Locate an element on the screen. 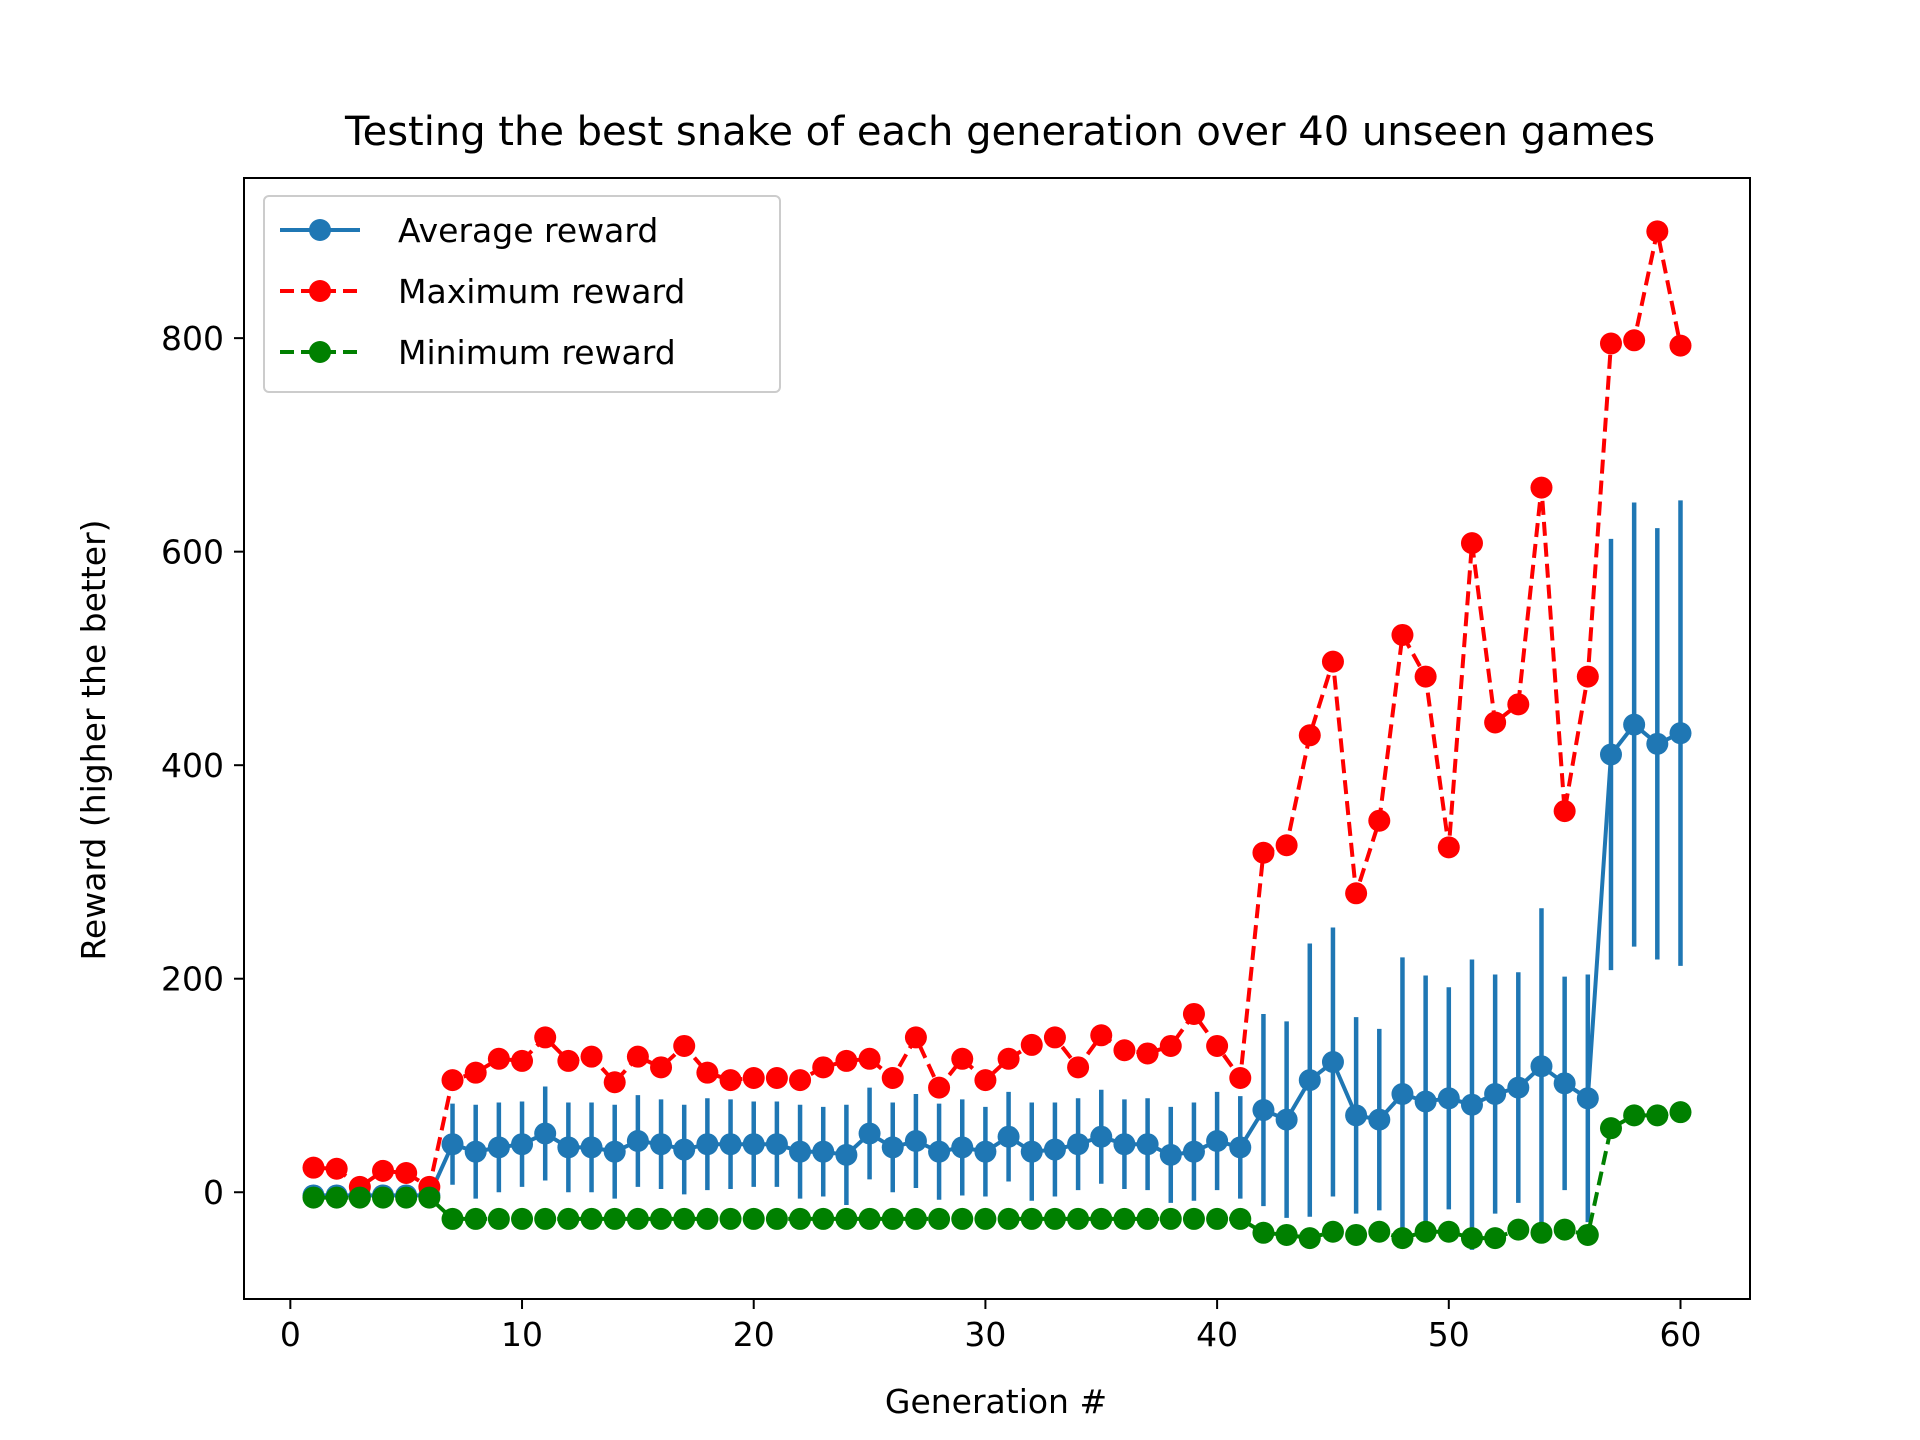 This screenshot has width=1920, height=1440. legend-marker is located at coordinates (320, 291).